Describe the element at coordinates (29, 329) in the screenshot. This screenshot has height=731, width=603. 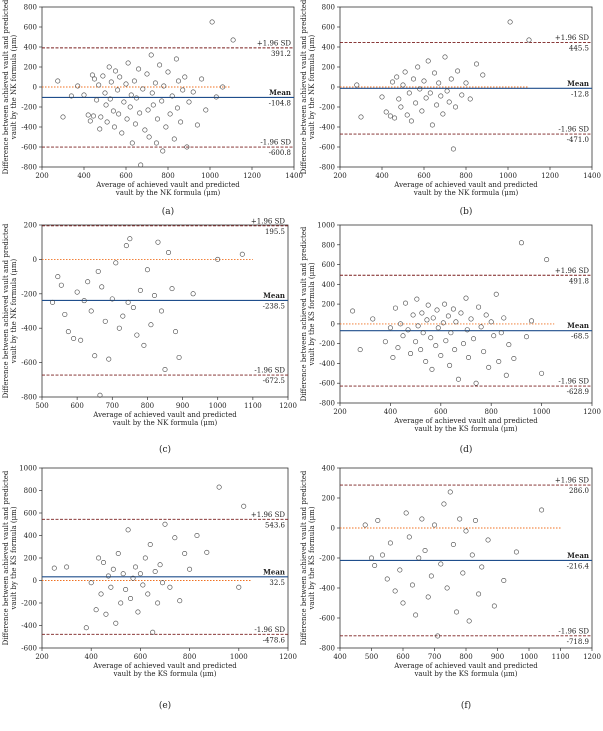
I see `y-tick-label: -400` at that location.